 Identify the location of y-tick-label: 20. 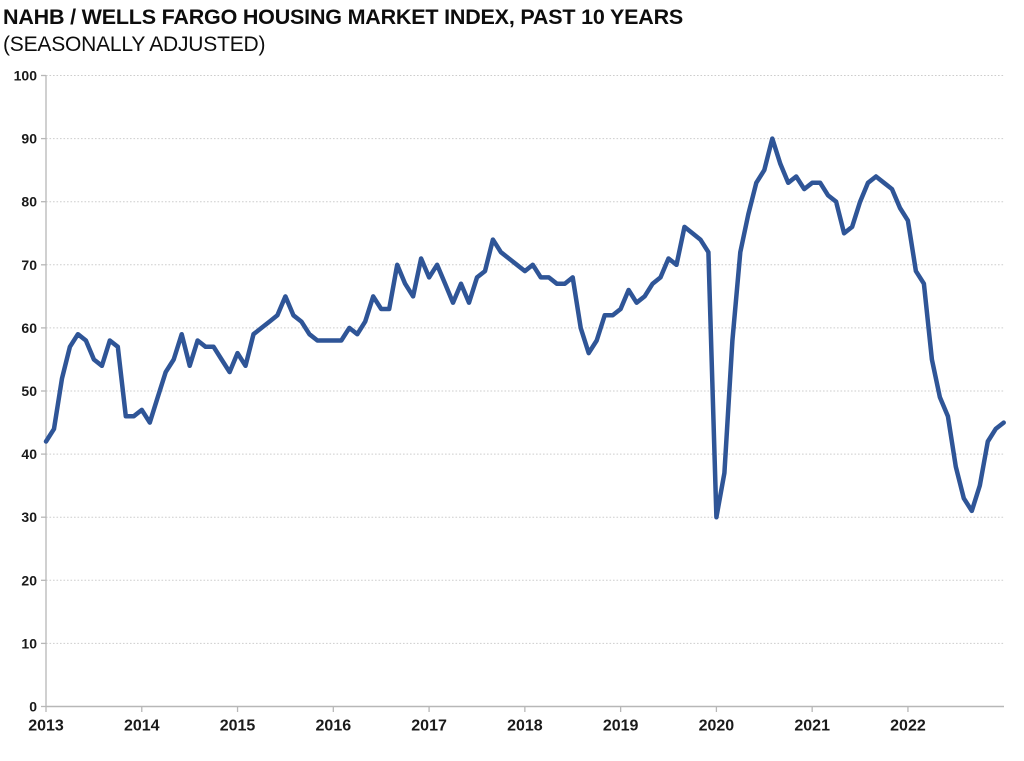
(29, 580).